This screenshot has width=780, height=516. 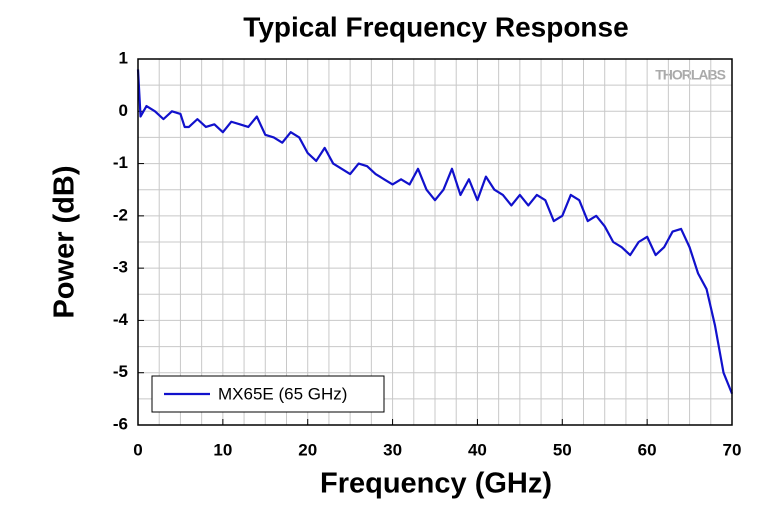 What do you see at coordinates (436, 484) in the screenshot?
I see `x-axis-label: Frequency (GHz)` at bounding box center [436, 484].